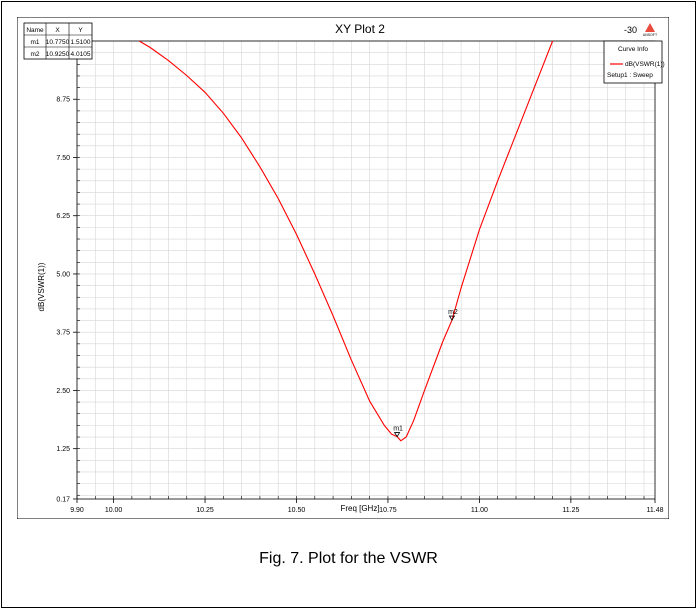 The width and height of the screenshot is (697, 609). What do you see at coordinates (205, 510) in the screenshot?
I see `x-tick-label: 10.25` at bounding box center [205, 510].